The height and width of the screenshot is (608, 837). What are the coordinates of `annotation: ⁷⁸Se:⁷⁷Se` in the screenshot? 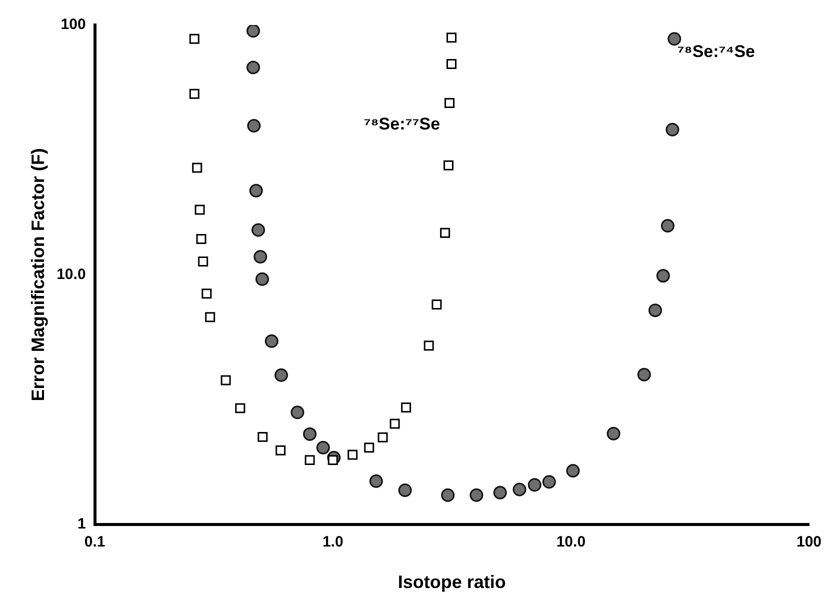 It's located at (402, 124).